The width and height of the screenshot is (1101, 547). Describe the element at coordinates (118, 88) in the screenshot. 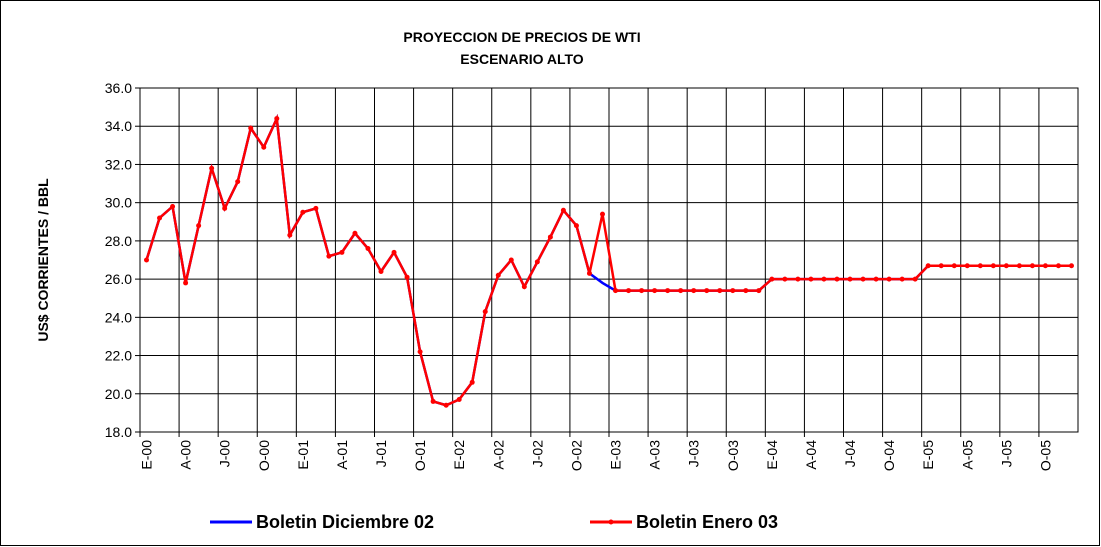

I see `y-tick-label: 36.0` at that location.